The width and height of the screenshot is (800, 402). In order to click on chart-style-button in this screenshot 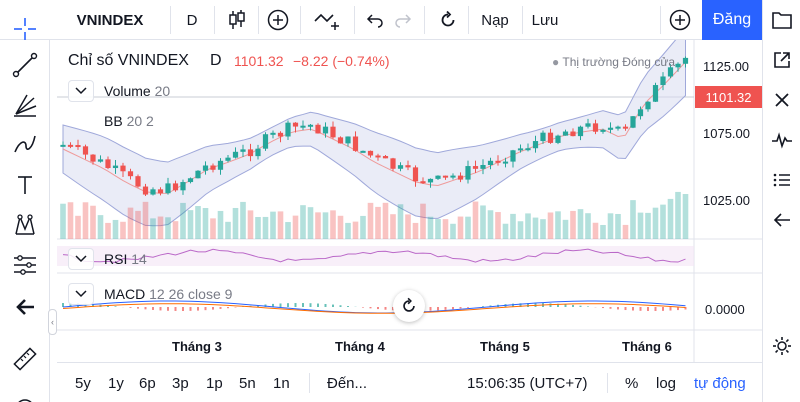, I will do `click(237, 20)`.